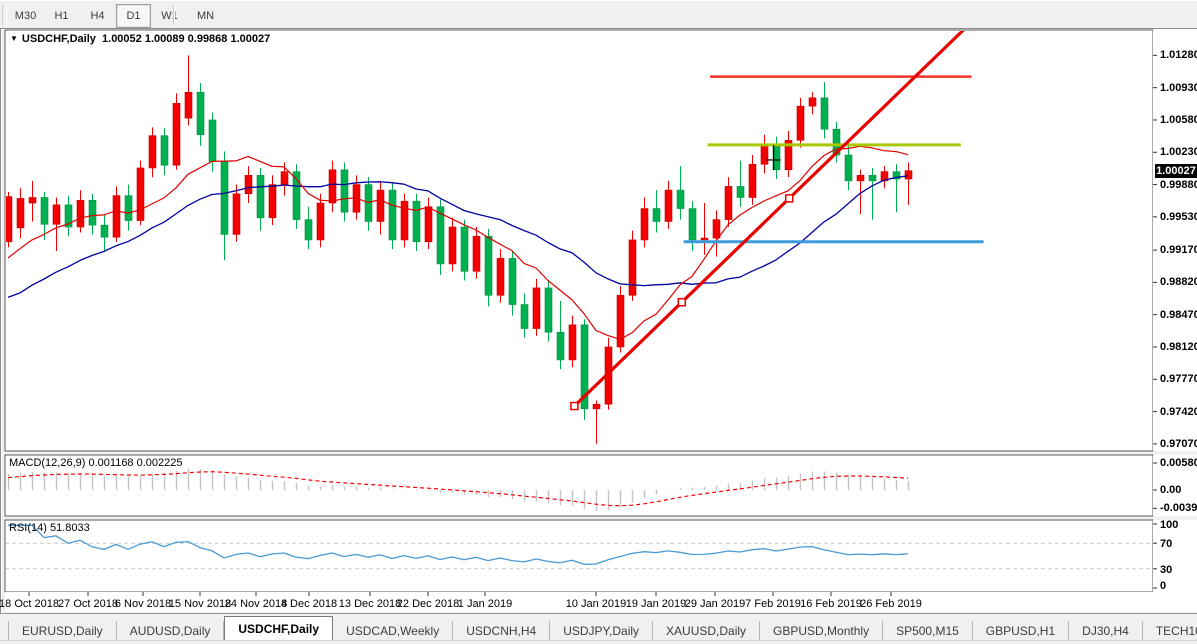 This screenshot has height=644, width=1197. Describe the element at coordinates (822, 631) in the screenshot. I see `chart-tab-gbpusd-monthly: GBPUSD,Monthly` at that location.